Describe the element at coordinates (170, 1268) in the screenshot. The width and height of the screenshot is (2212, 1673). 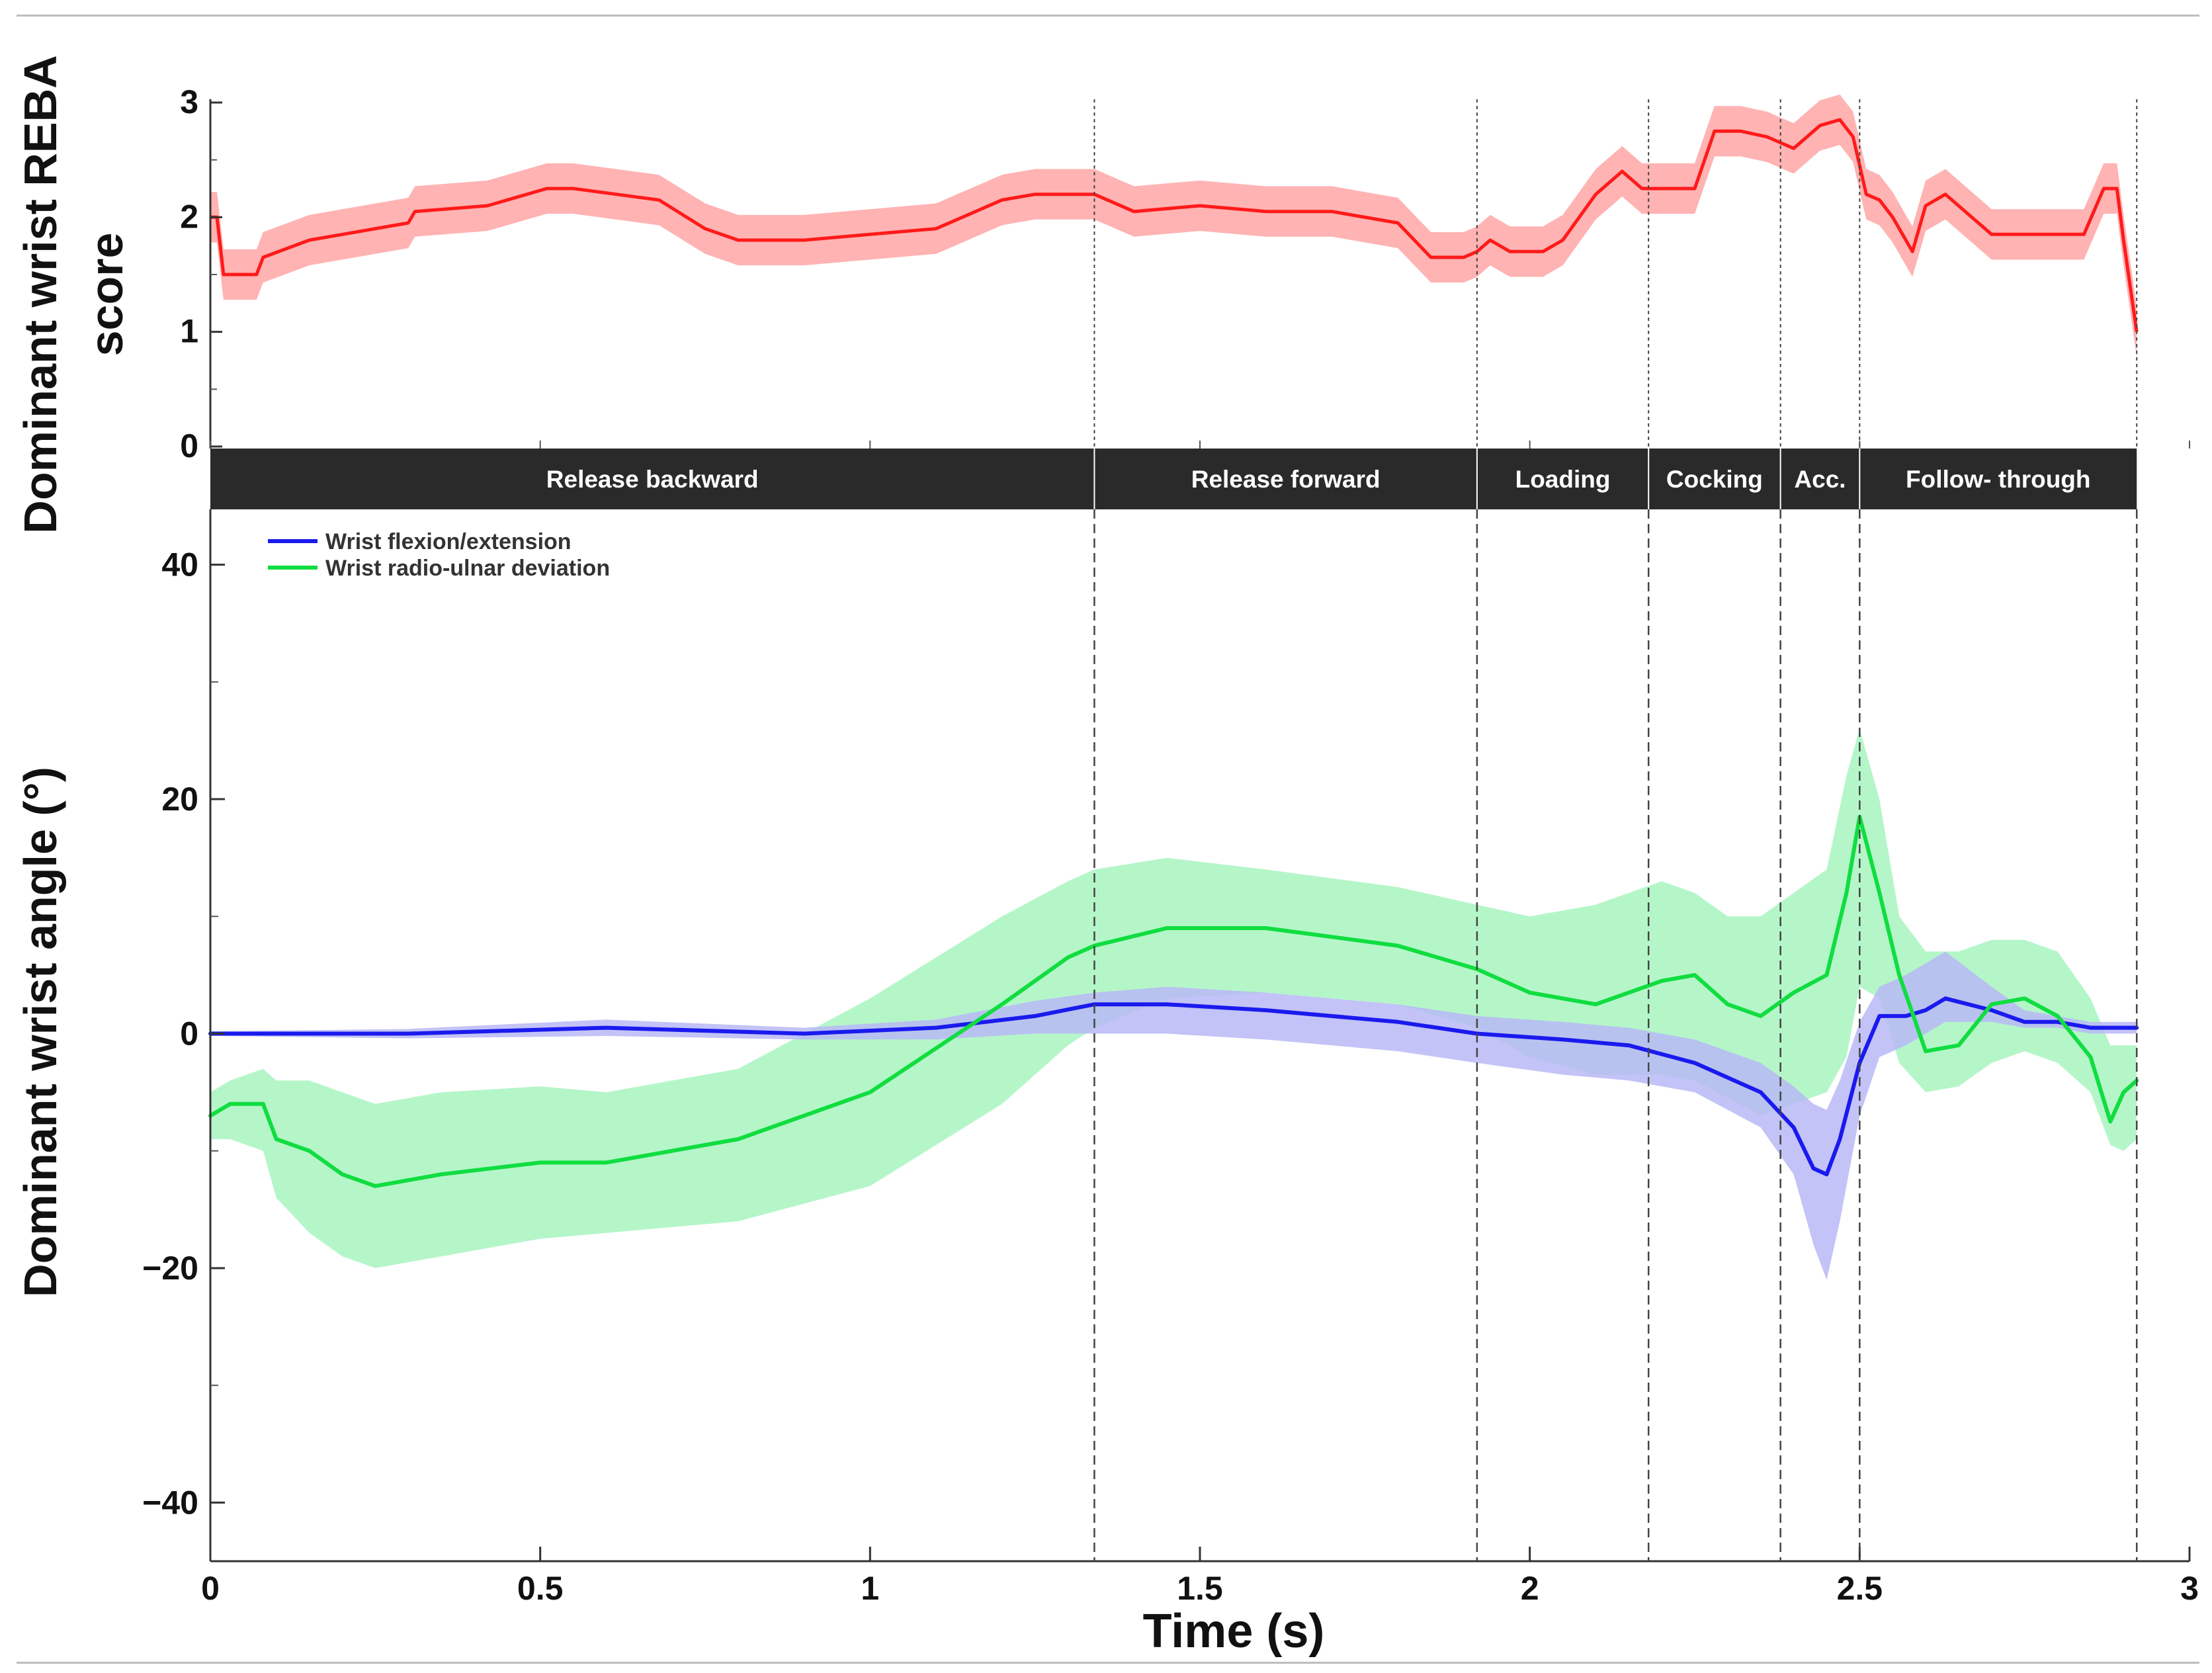
I see `angle-y-tick-label: −20` at that location.